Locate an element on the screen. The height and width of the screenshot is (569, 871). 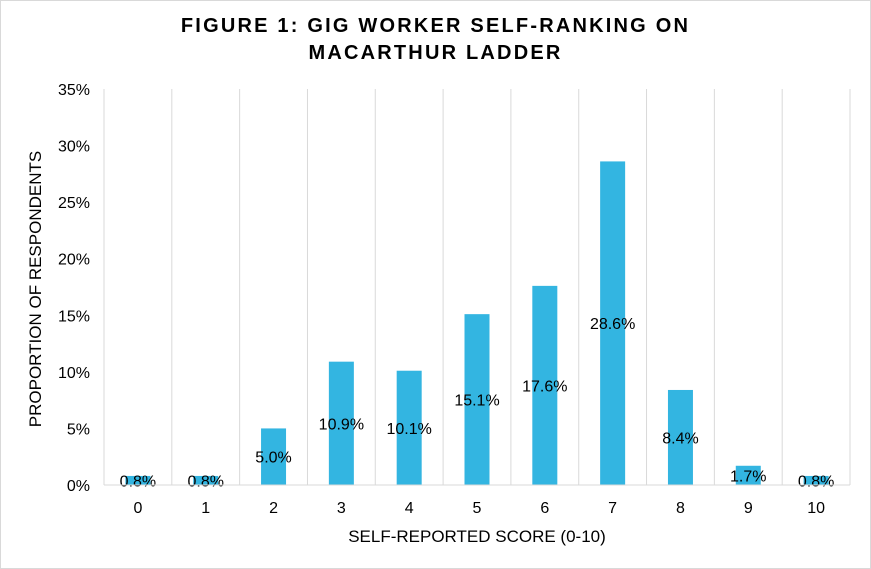
x-axis-ticks: 0 1 2 3 4 5 6 7 8 9 10 is located at coordinates (479, 508).